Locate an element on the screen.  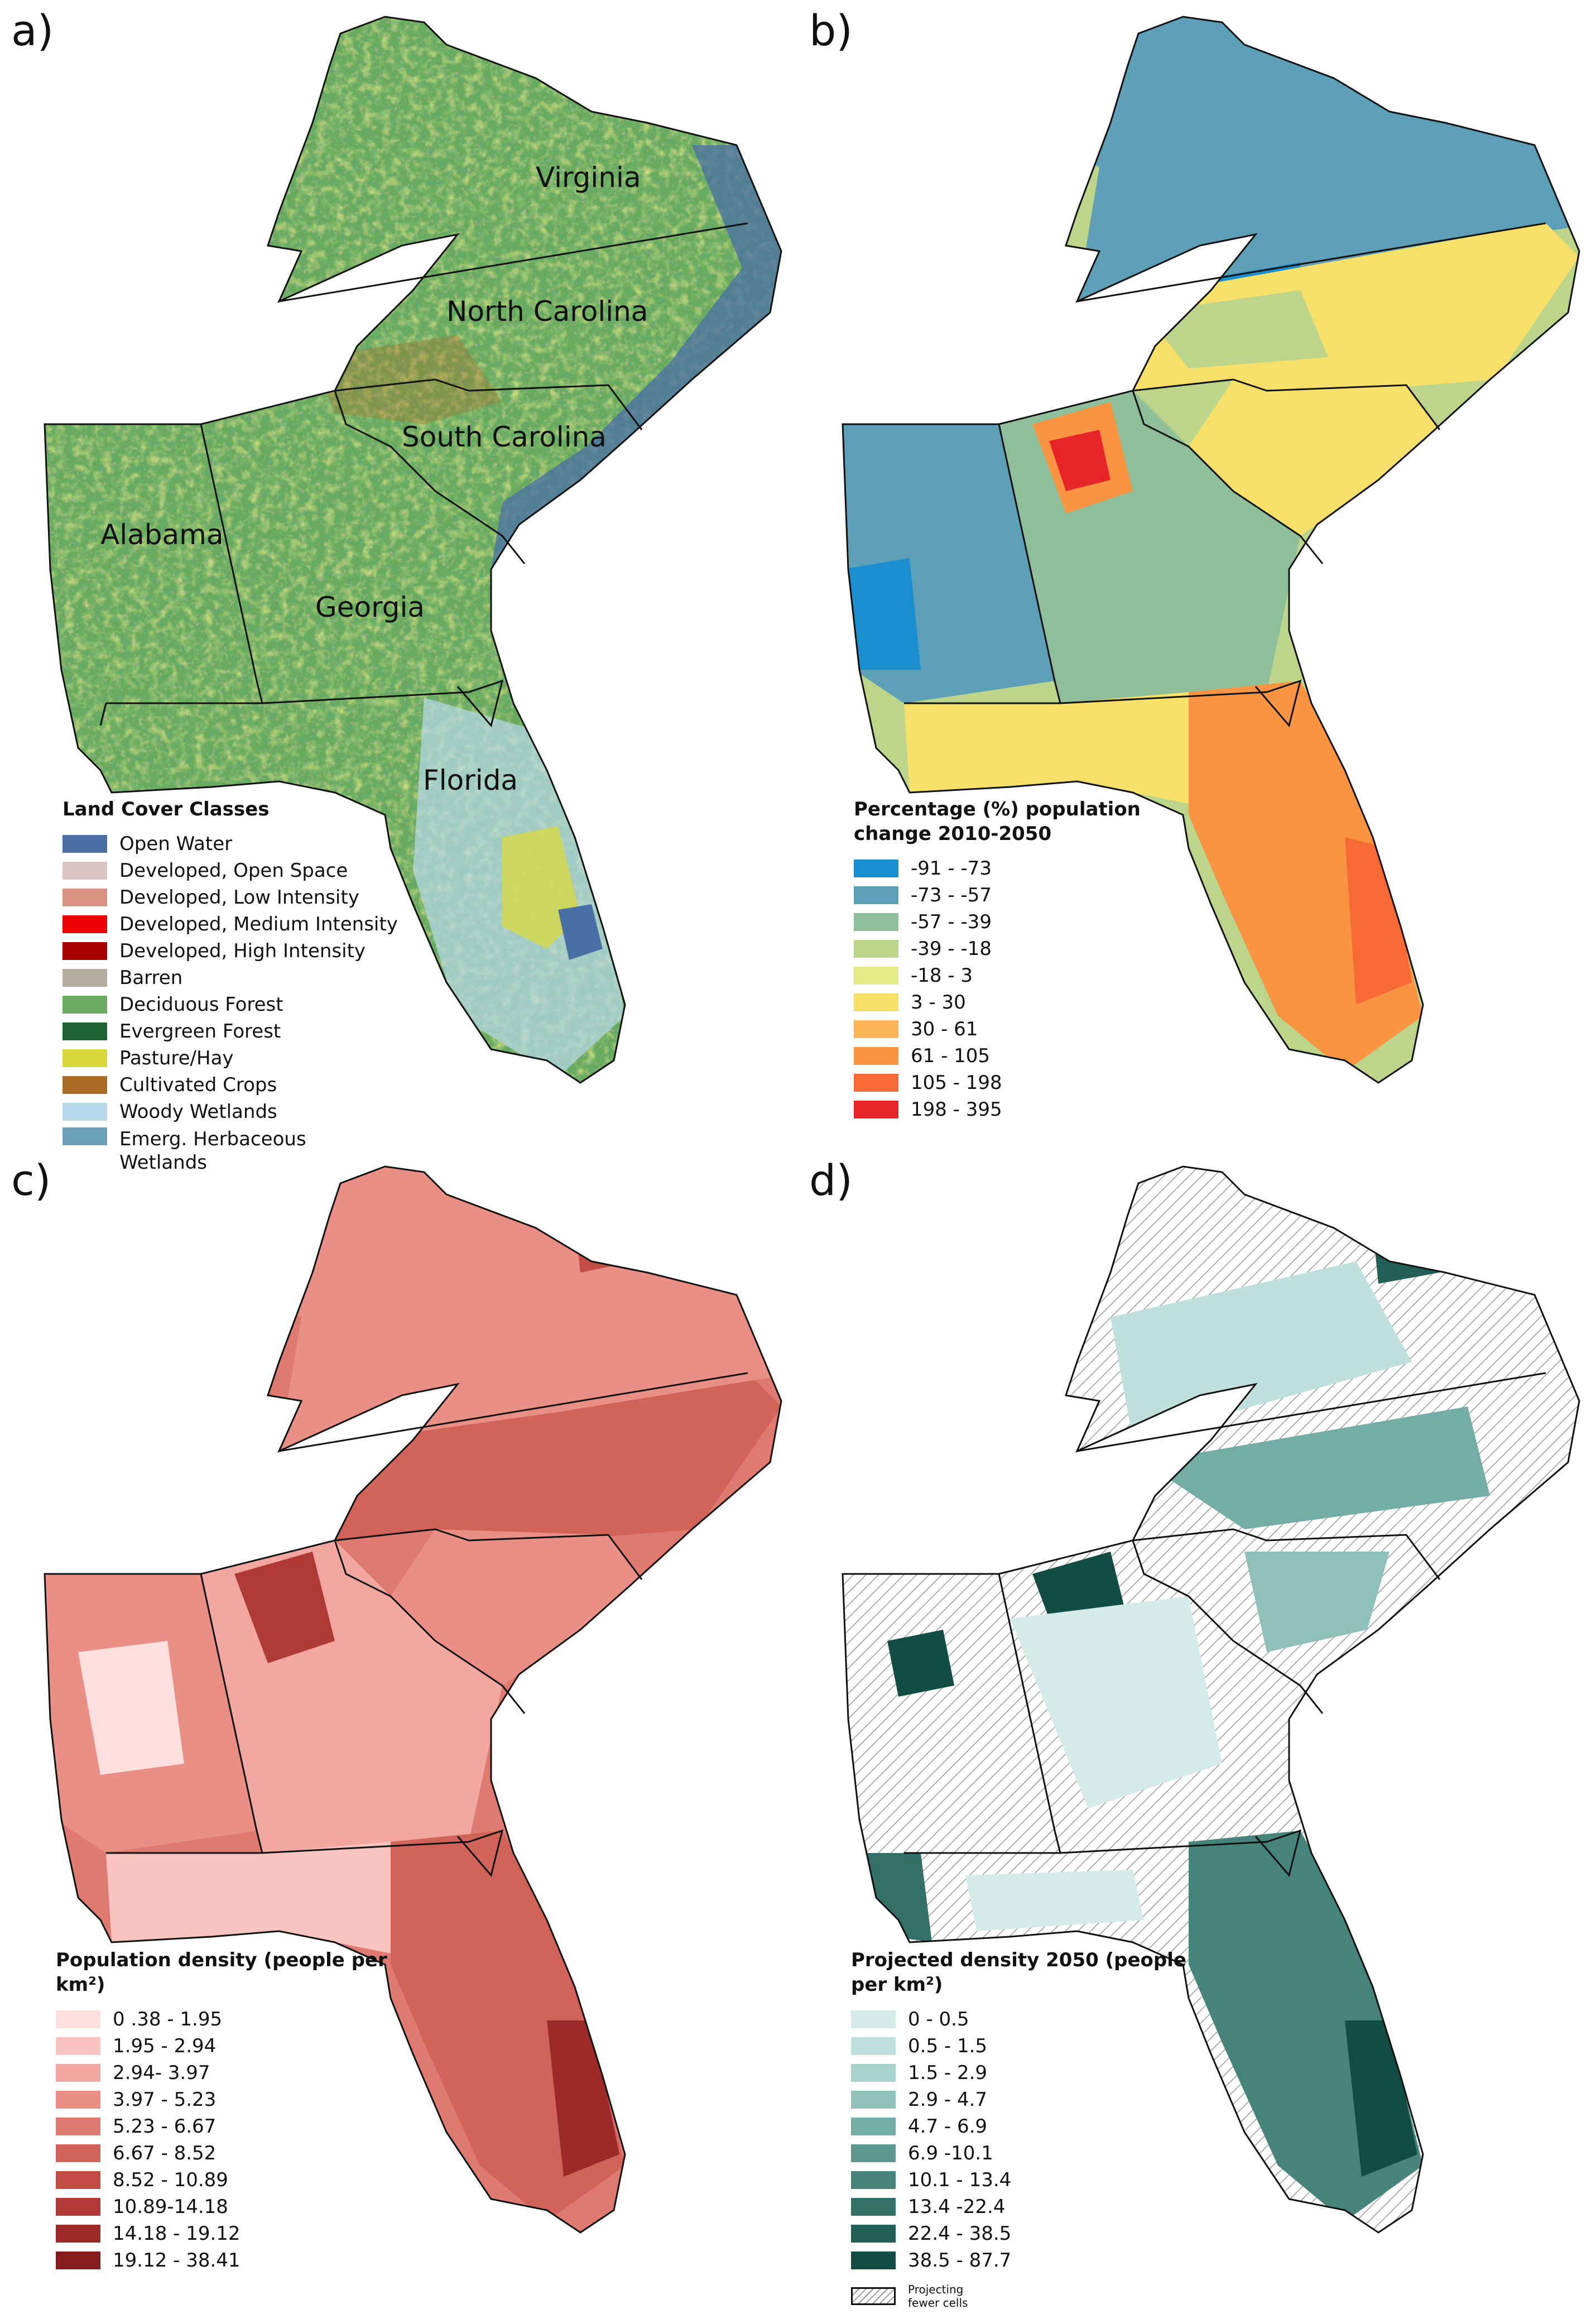
legend-item: Woody Wetlands is located at coordinates (263, 1111).